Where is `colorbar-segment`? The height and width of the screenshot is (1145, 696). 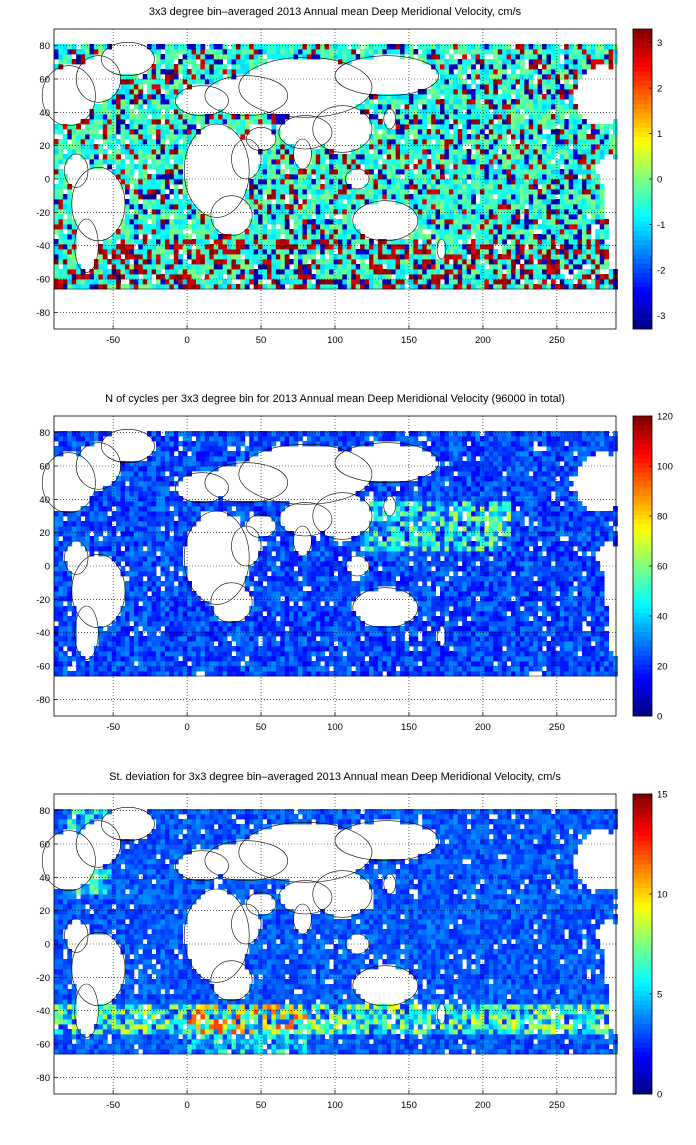 colorbar-segment is located at coordinates (642, 265).